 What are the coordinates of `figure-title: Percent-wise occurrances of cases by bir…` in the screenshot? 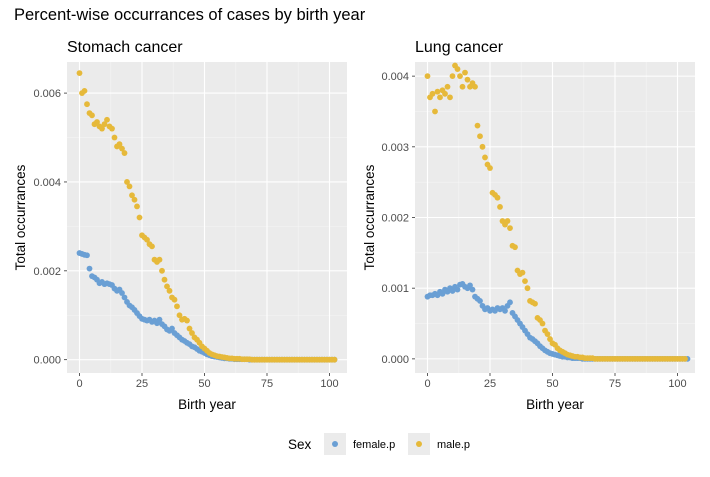 It's located at (190, 15).